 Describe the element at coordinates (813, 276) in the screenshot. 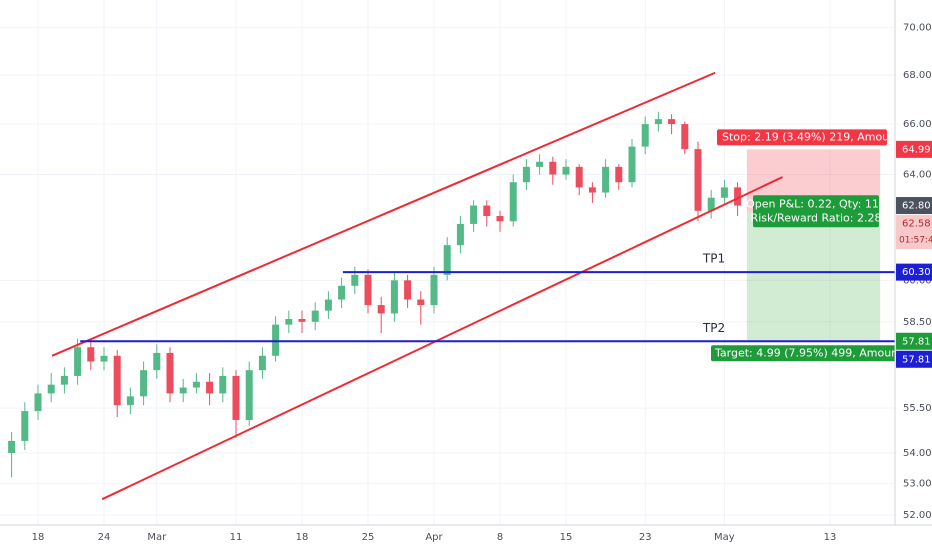

I see `target-zone` at that location.